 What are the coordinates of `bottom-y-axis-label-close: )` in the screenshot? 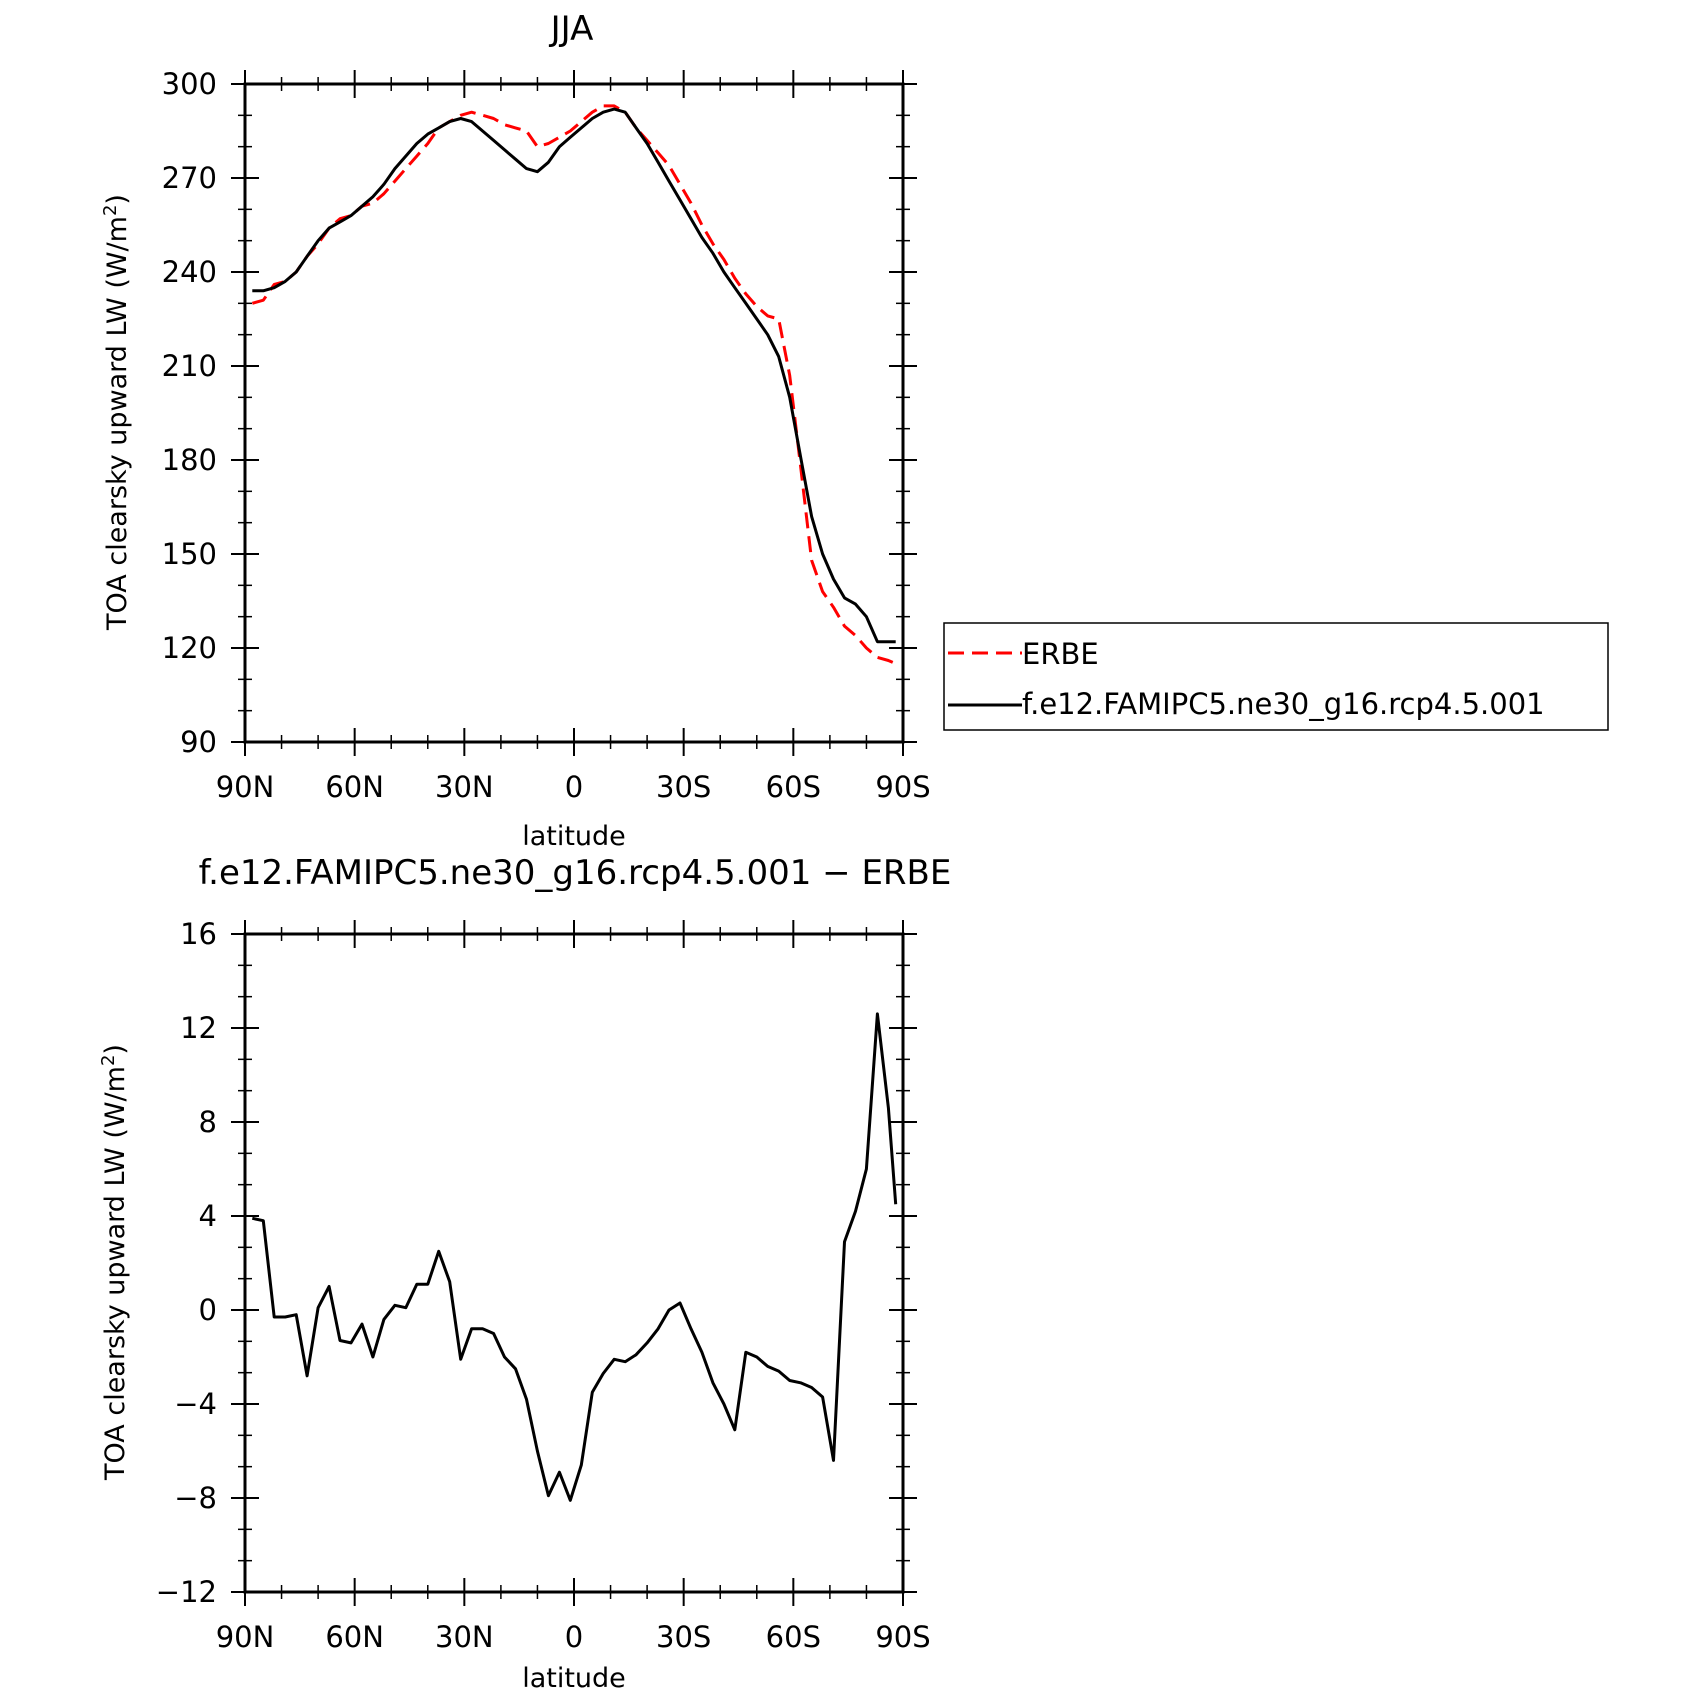 It's located at (115, 1049).